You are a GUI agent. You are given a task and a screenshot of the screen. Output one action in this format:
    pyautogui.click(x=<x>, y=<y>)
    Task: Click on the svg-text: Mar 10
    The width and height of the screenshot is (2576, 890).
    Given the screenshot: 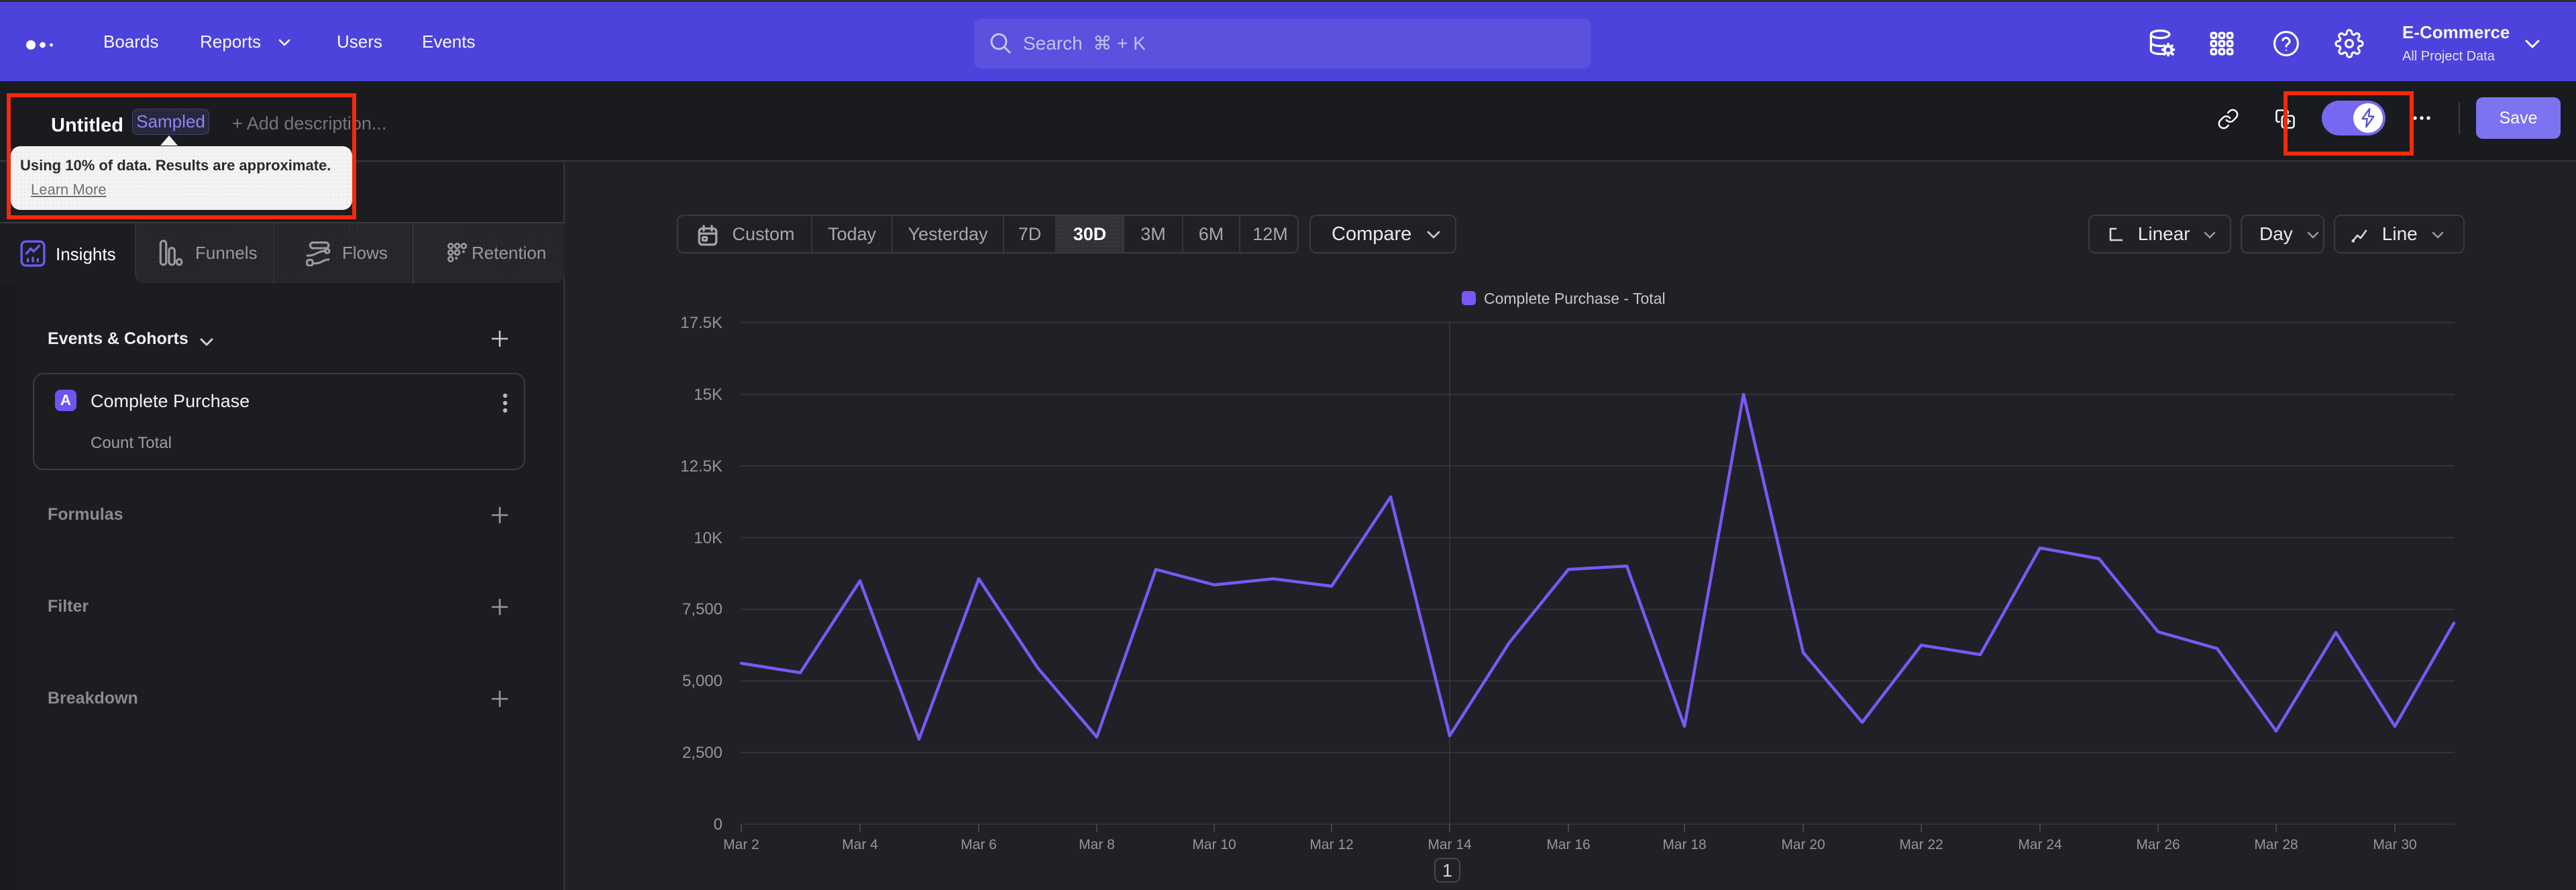 What is the action you would take?
    pyautogui.click(x=1214, y=844)
    